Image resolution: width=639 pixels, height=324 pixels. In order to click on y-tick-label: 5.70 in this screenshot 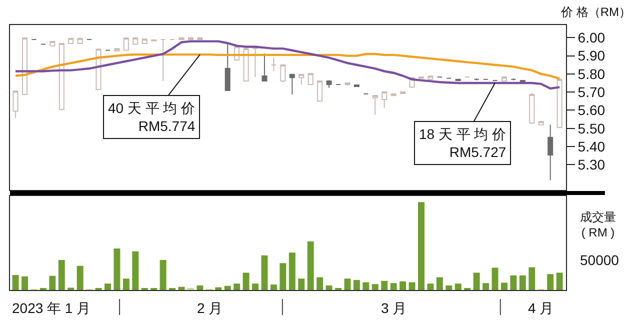, I will do `click(592, 92)`.